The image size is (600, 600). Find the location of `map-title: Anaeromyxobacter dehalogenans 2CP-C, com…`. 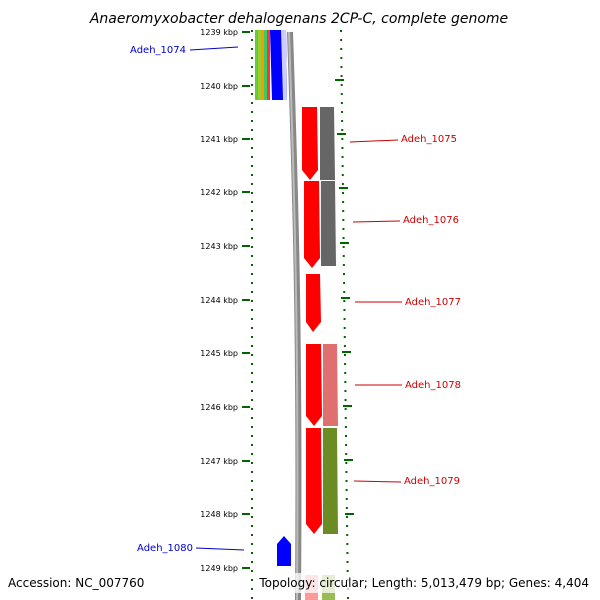

map-title: Anaeromyxobacter dehalogenans 2CP-C, com… is located at coordinates (298, 19).